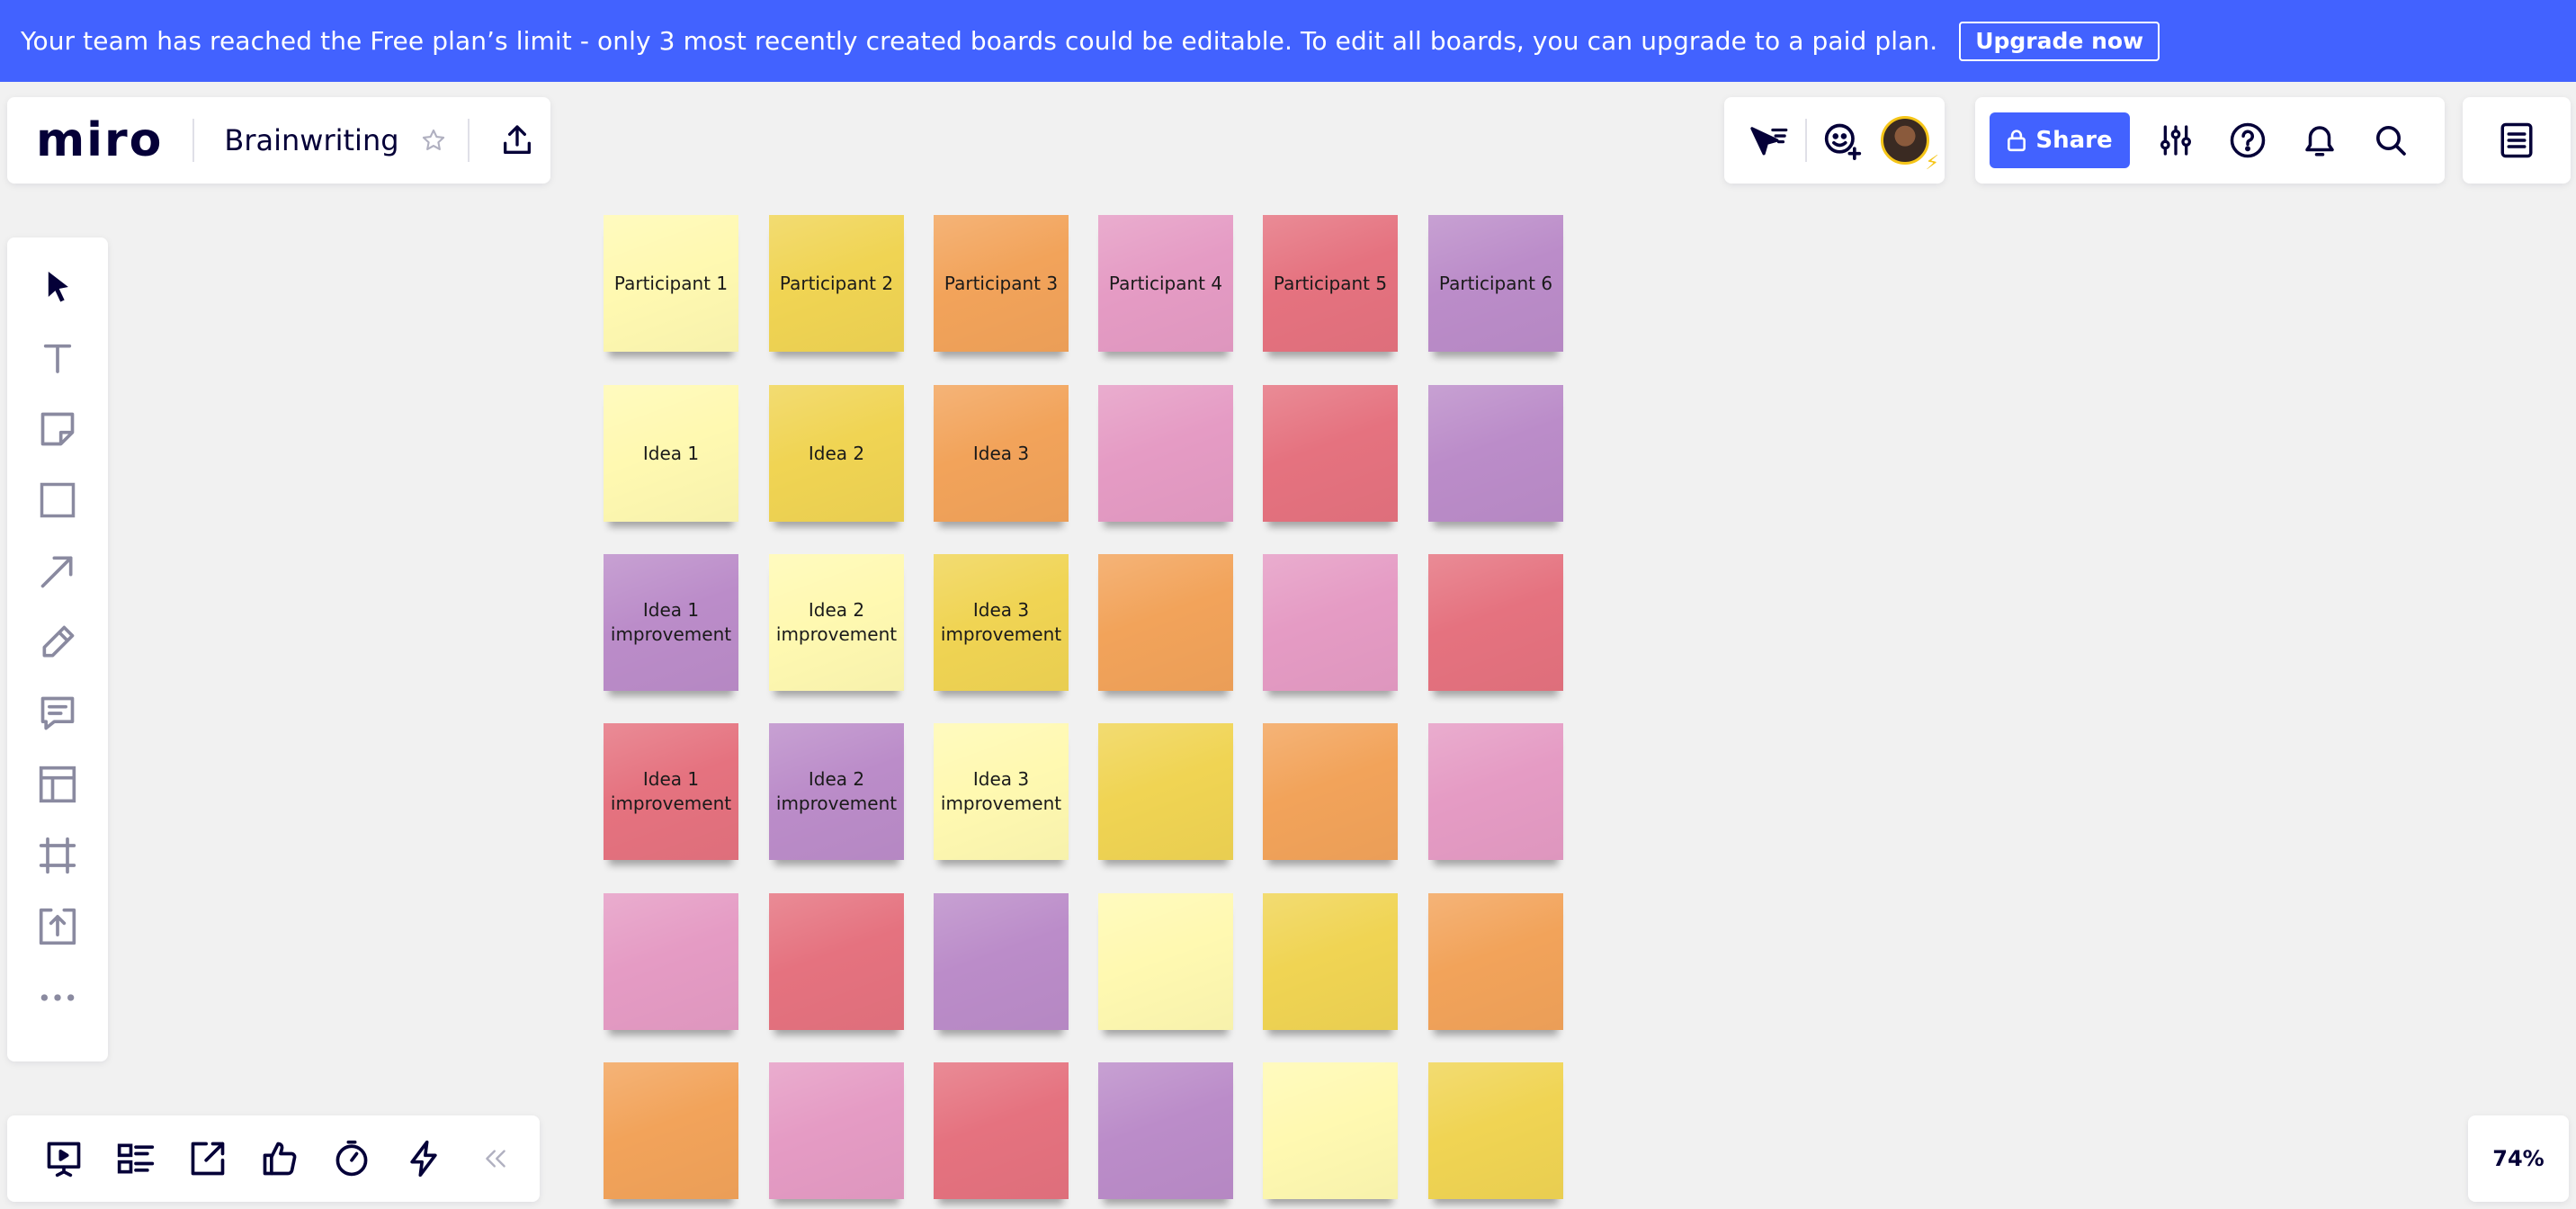  Describe the element at coordinates (1843, 140) in the screenshot. I see `invite-reaction-icon` at that location.